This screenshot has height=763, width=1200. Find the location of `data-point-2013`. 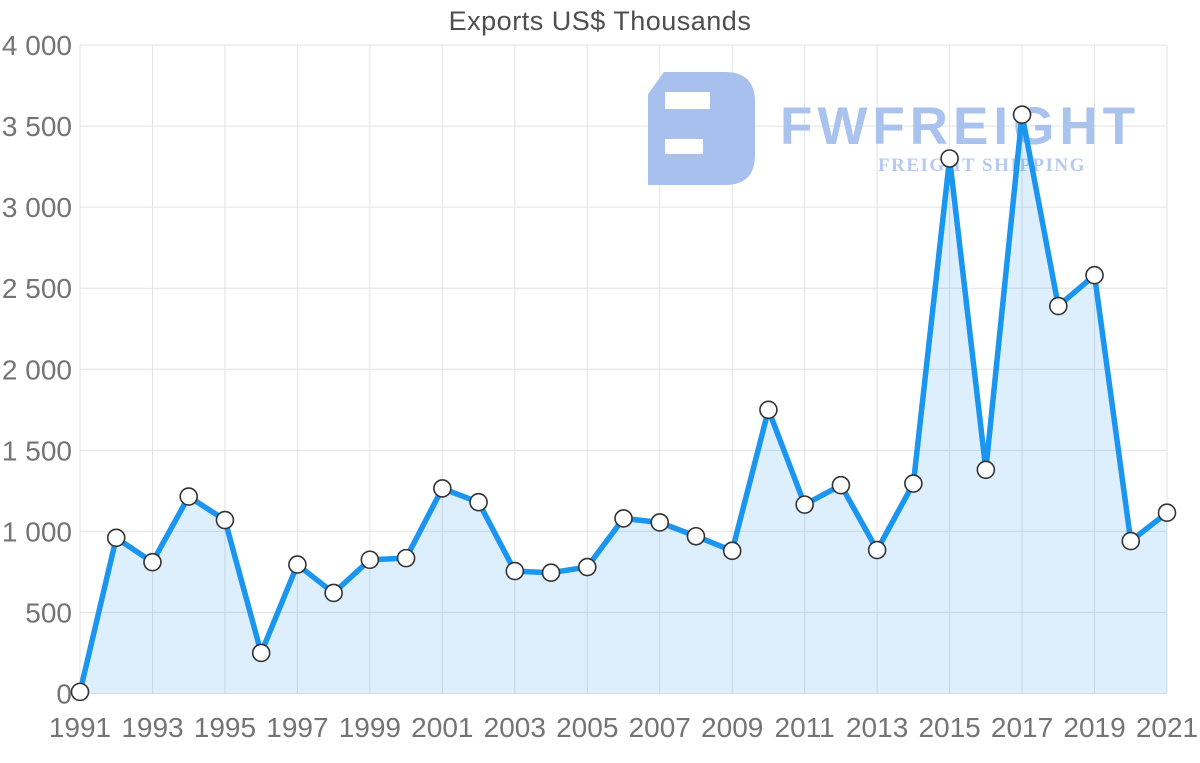

data-point-2013 is located at coordinates (877, 550).